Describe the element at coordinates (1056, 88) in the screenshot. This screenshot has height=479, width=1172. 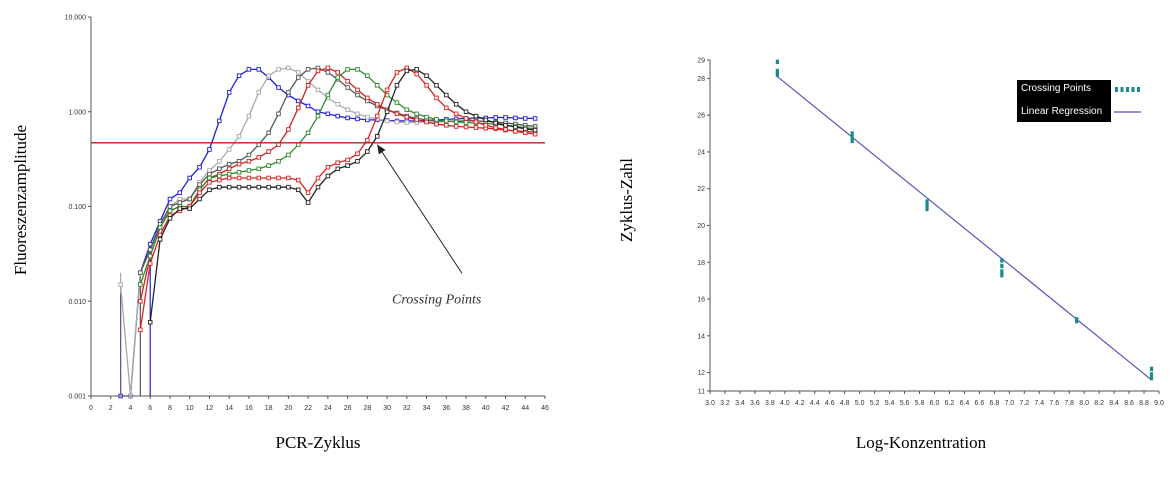
I see `legend-label-crossing-points: Crossing Points` at that location.